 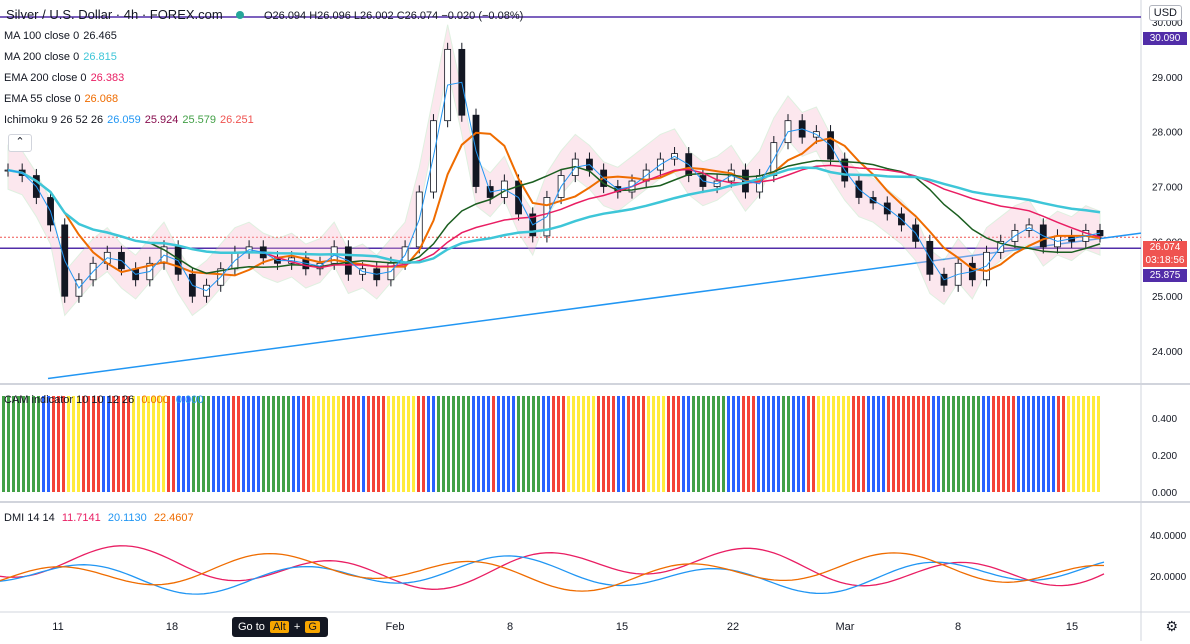 What do you see at coordinates (172, 627) in the screenshot?
I see `time-axis-label: 18` at bounding box center [172, 627].